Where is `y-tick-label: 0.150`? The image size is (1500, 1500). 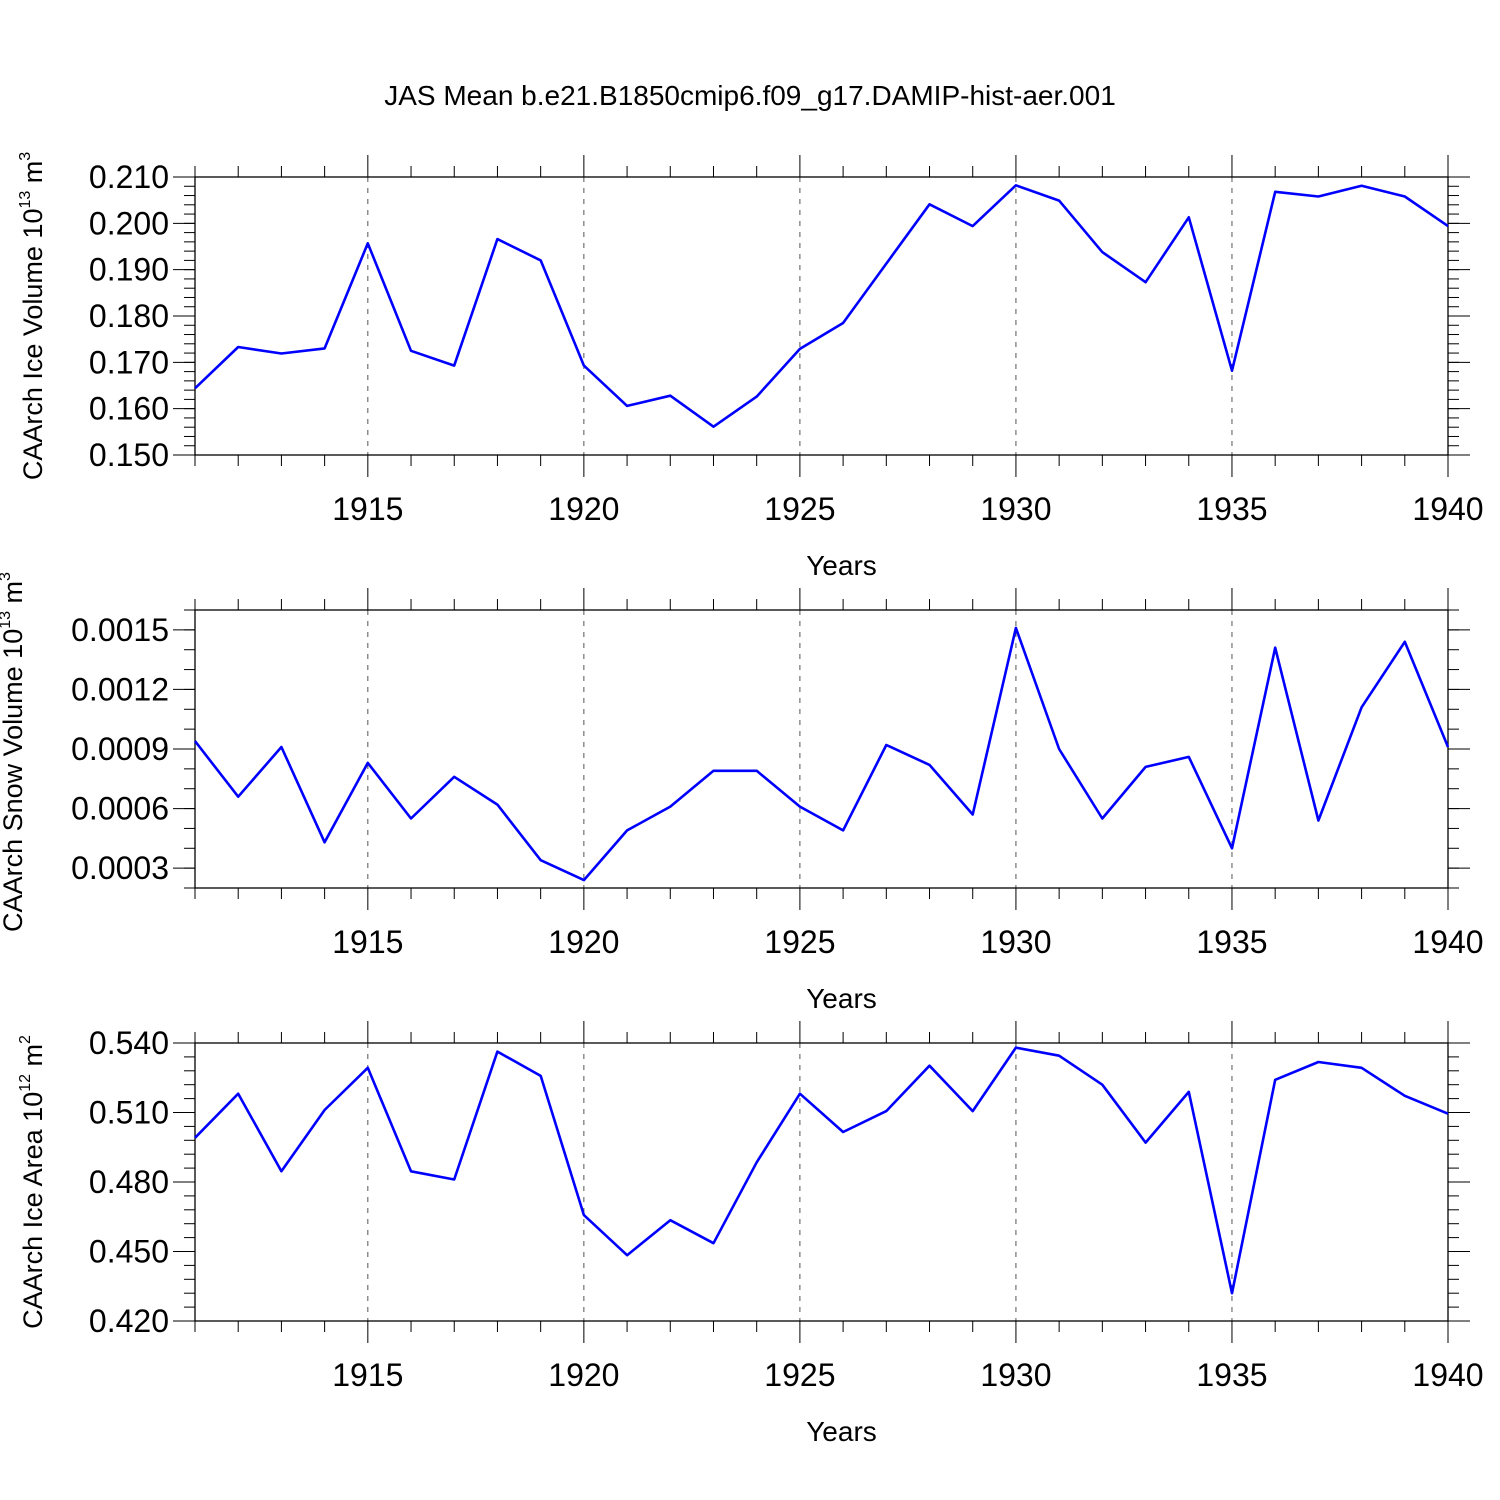
y-tick-label: 0.150 is located at coordinates (129, 455).